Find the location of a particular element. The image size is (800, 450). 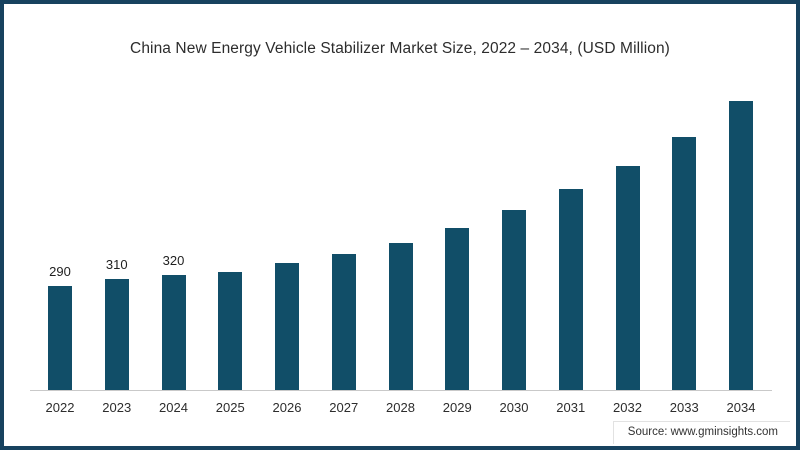

bar-2023 is located at coordinates (116, 334).